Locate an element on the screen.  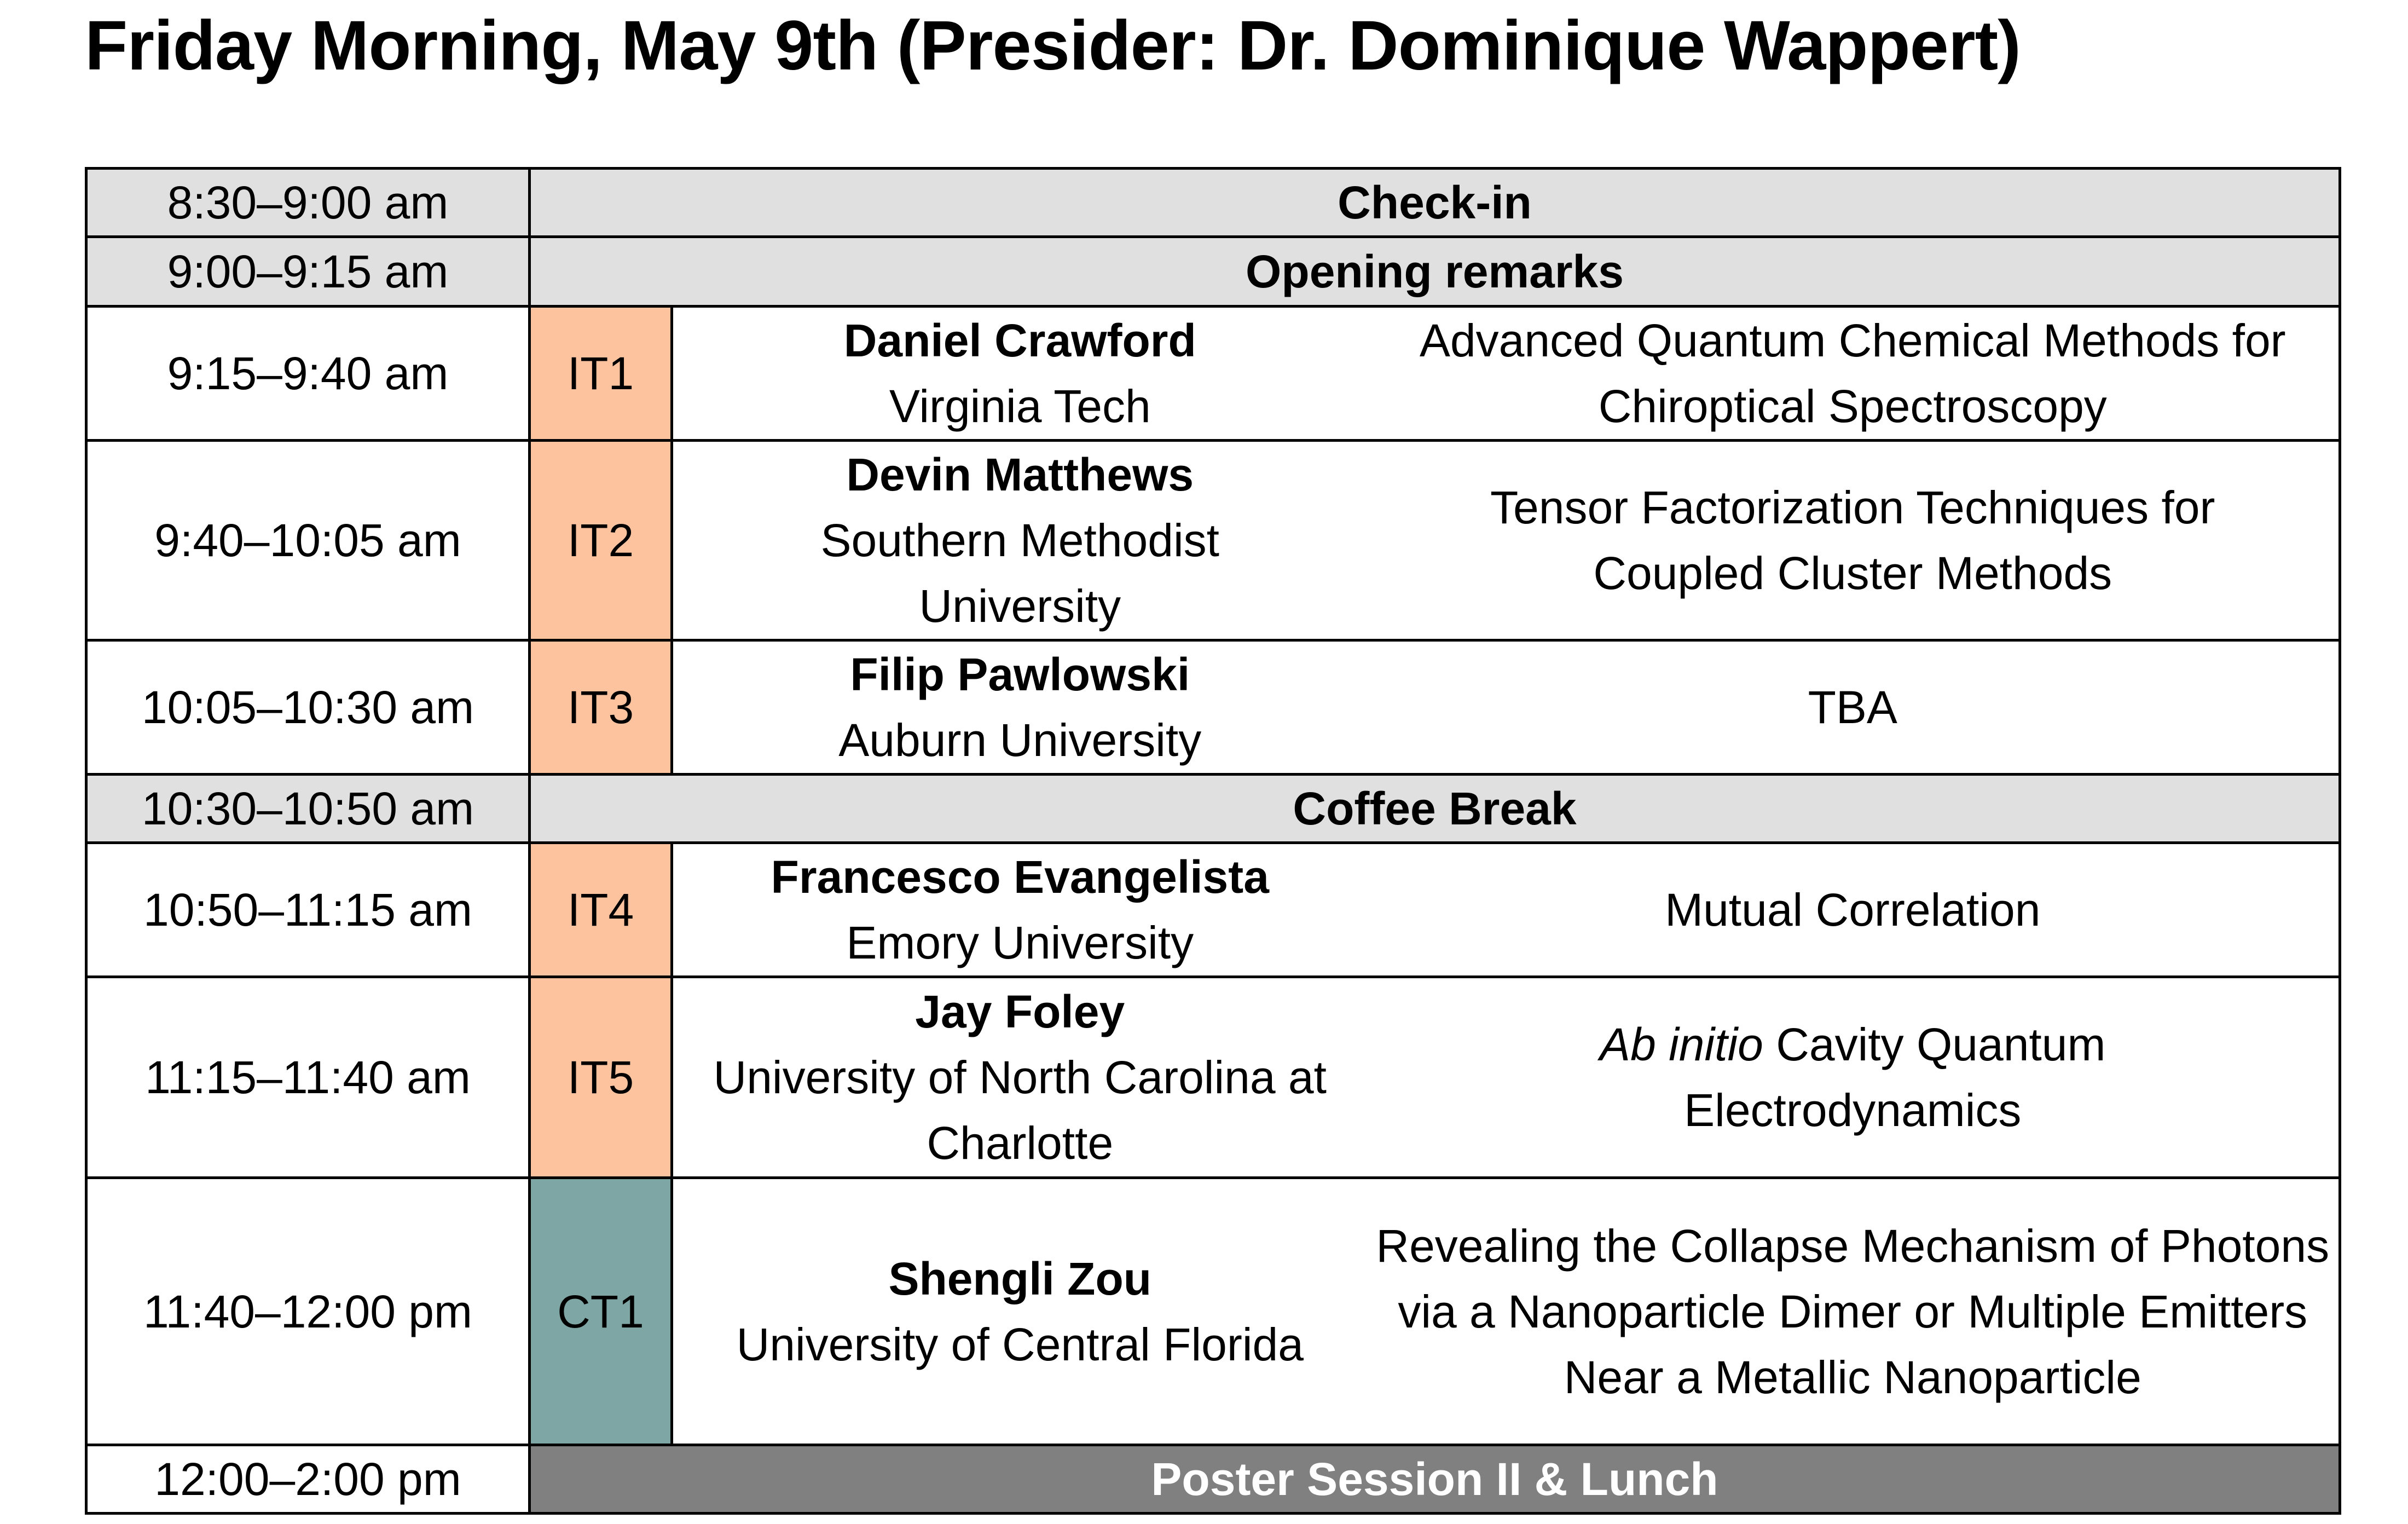
table-row: 8:30–9:00 am Check-in is located at coordinates (1213, 202).